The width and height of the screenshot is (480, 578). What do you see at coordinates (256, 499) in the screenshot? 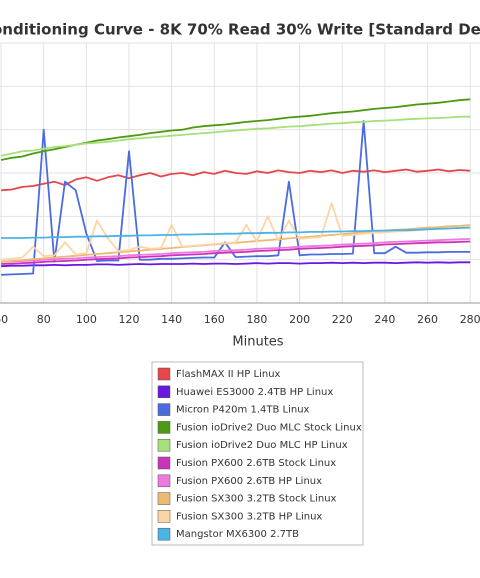
I see `legend-label: Fusion SX300 3.2TB Stock Linux` at bounding box center [256, 499].